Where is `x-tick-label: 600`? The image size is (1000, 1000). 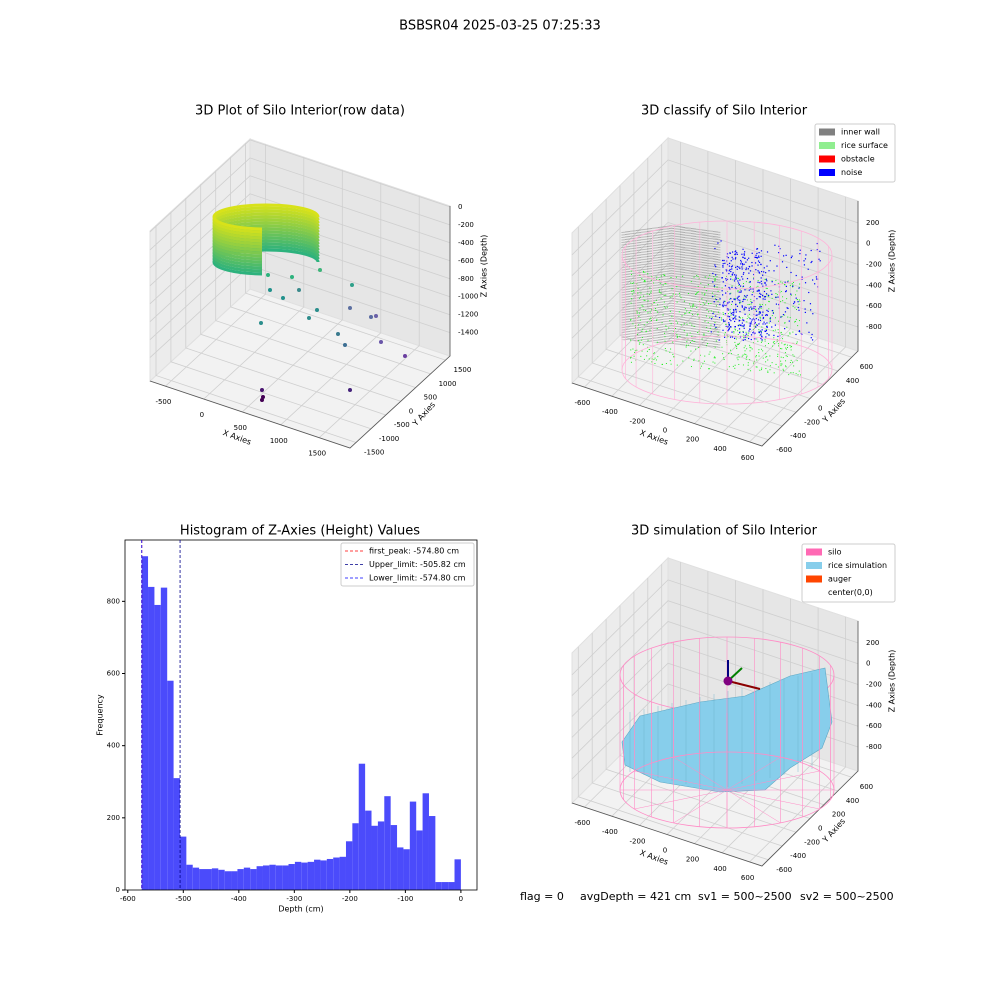
x-tick-label: 600 is located at coordinates (747, 878).